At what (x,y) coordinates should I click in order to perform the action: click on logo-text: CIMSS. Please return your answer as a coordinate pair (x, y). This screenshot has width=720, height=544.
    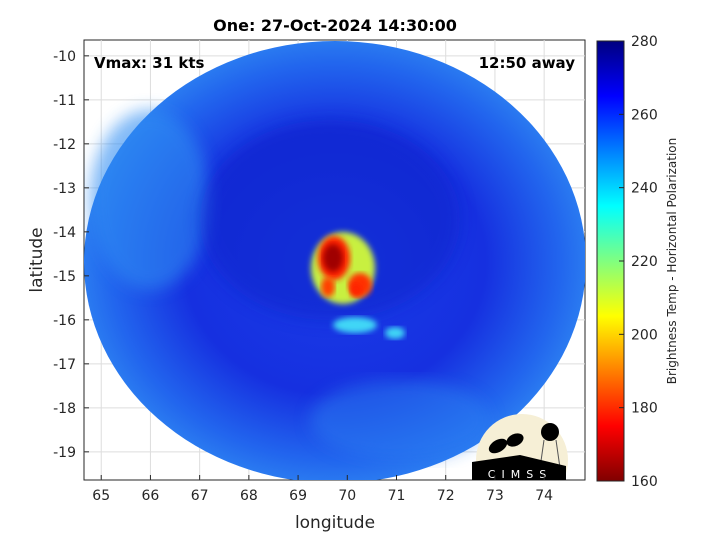
    Looking at the image, I should click on (520, 474).